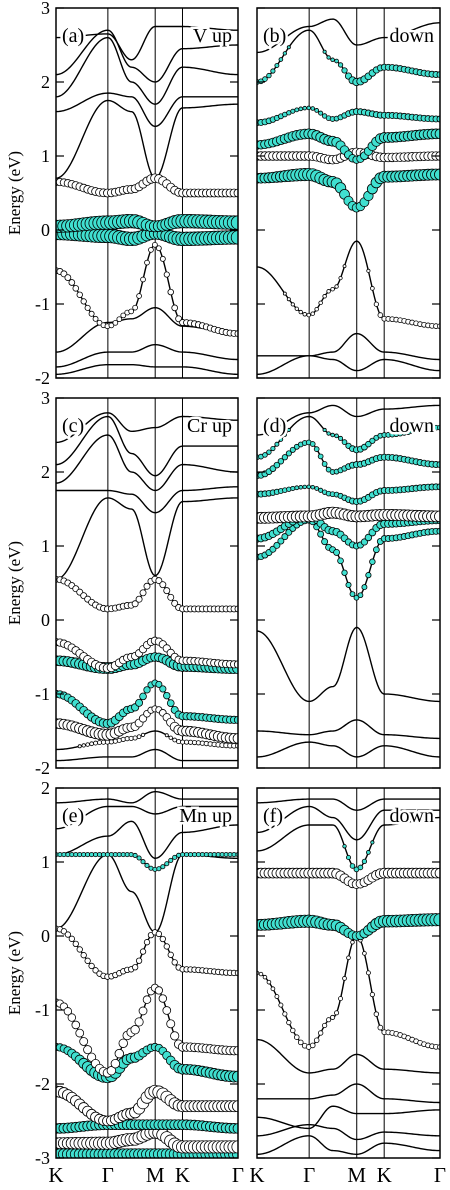  What do you see at coordinates (45, 546) in the screenshot?
I see `ytick-label: 1` at bounding box center [45, 546].